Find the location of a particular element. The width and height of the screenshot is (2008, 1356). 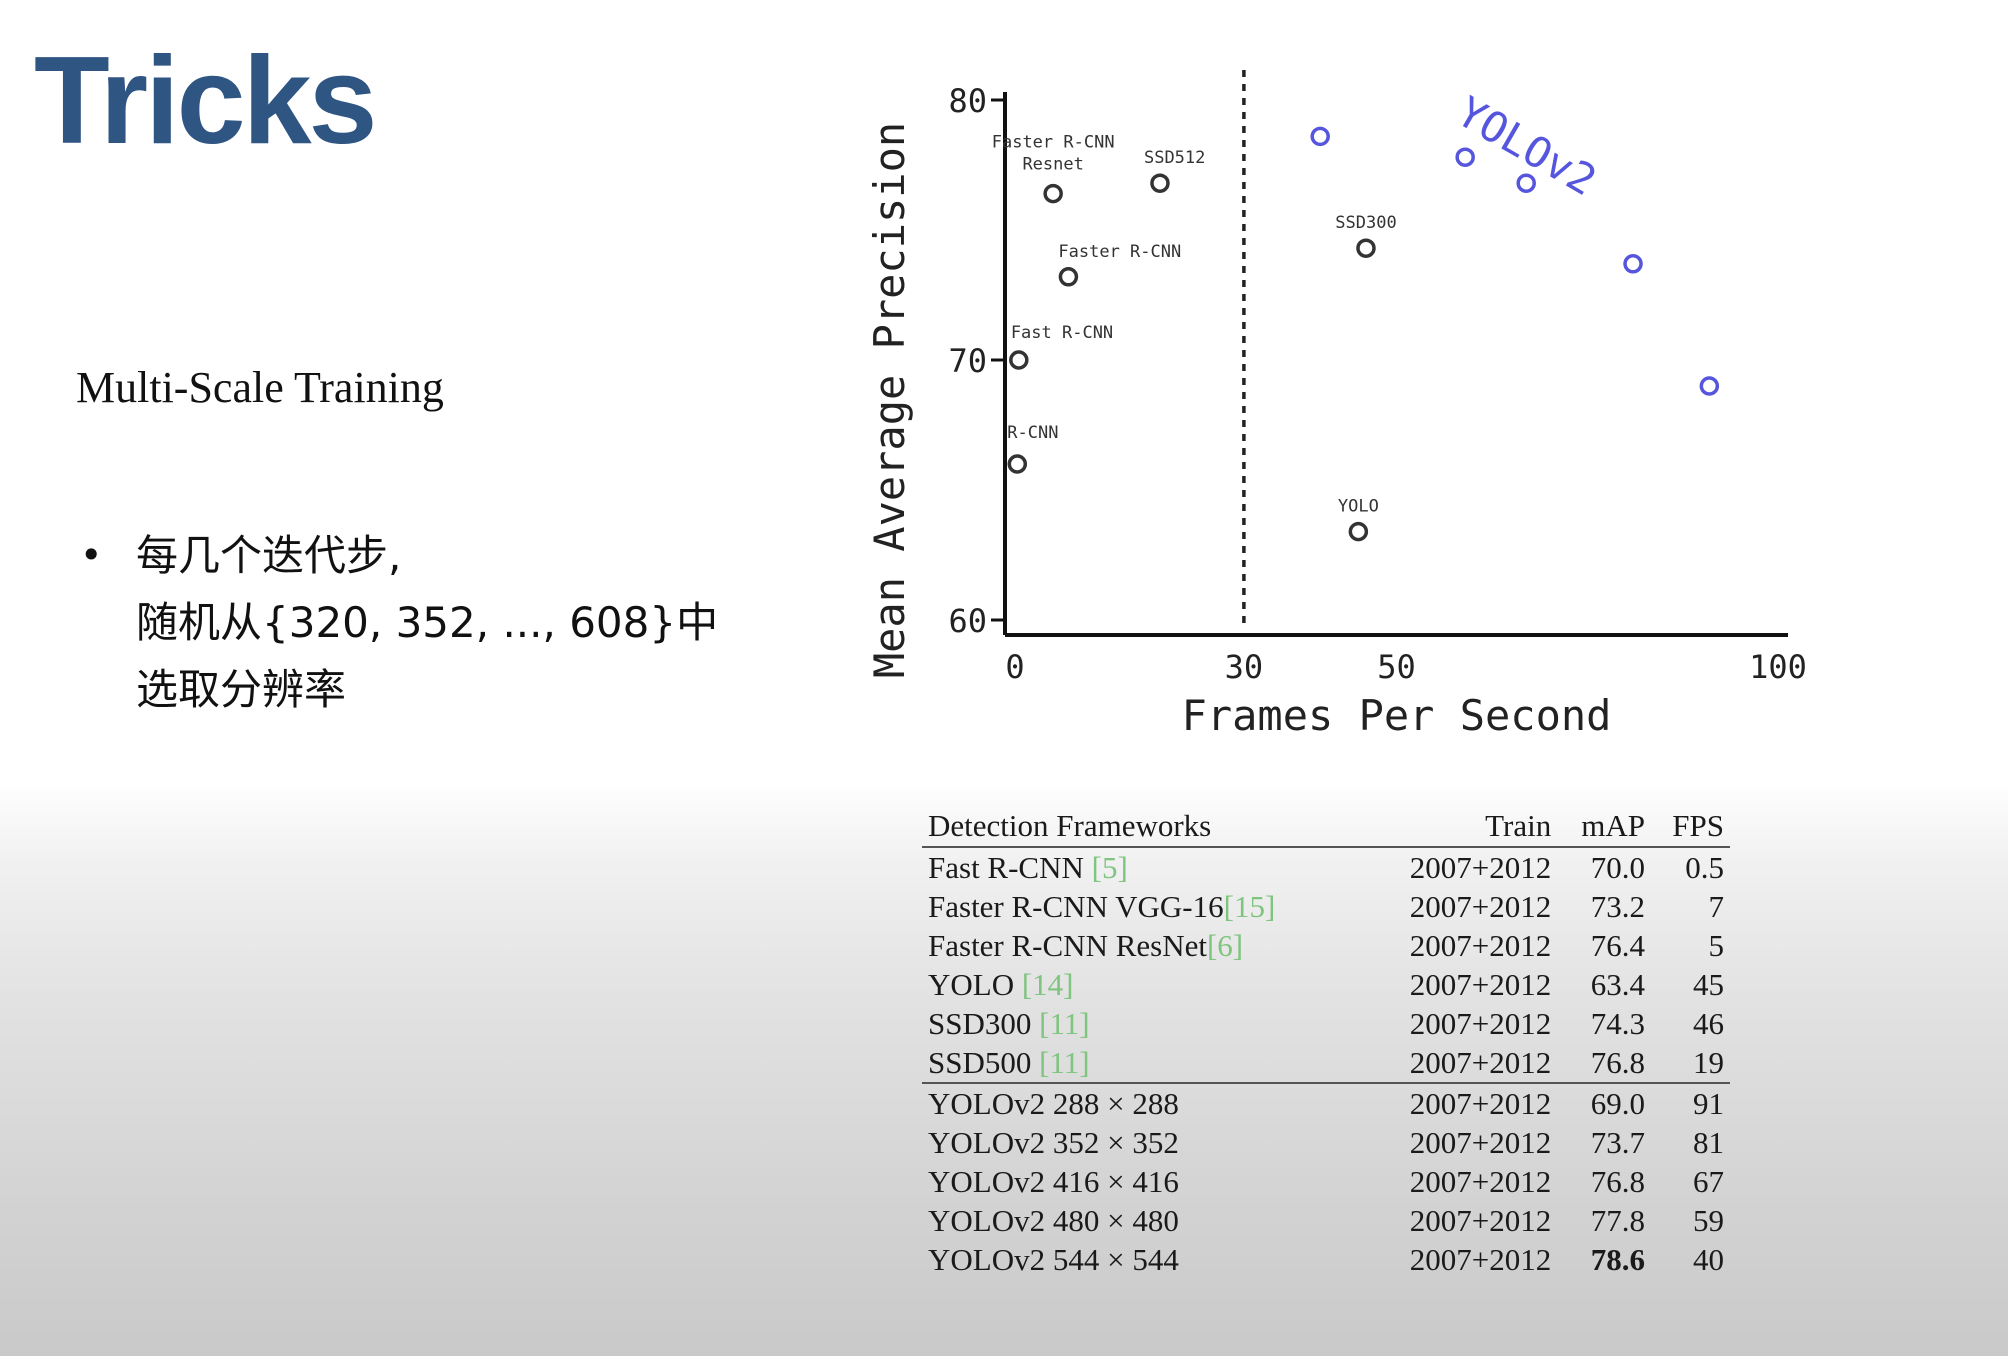

framework-name: Faster R-CNN ResNet is located at coordinates (1067, 945).